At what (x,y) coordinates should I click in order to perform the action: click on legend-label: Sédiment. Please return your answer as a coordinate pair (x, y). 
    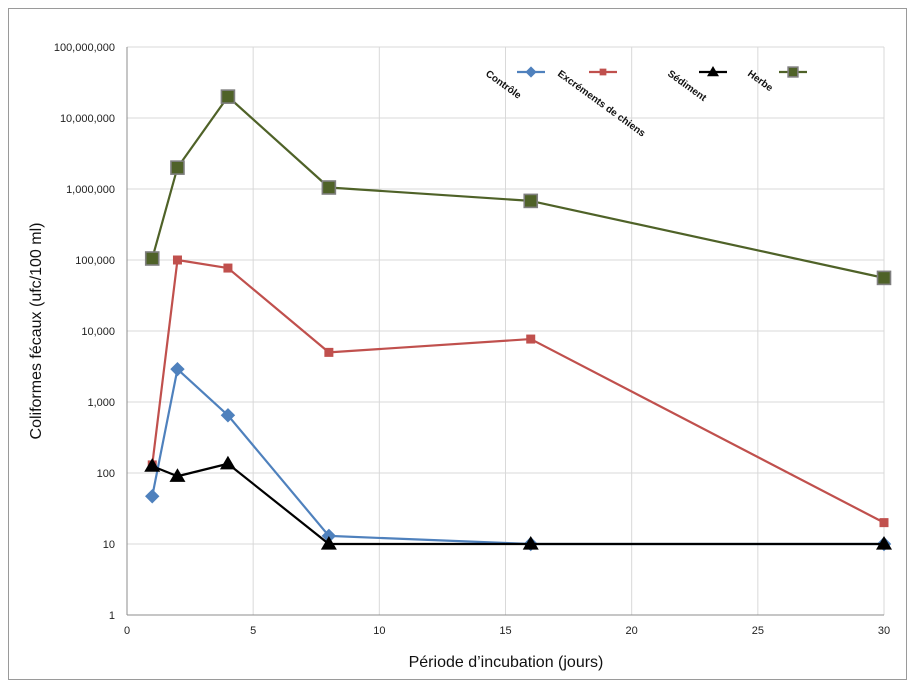
    Looking at the image, I should click on (686, 87).